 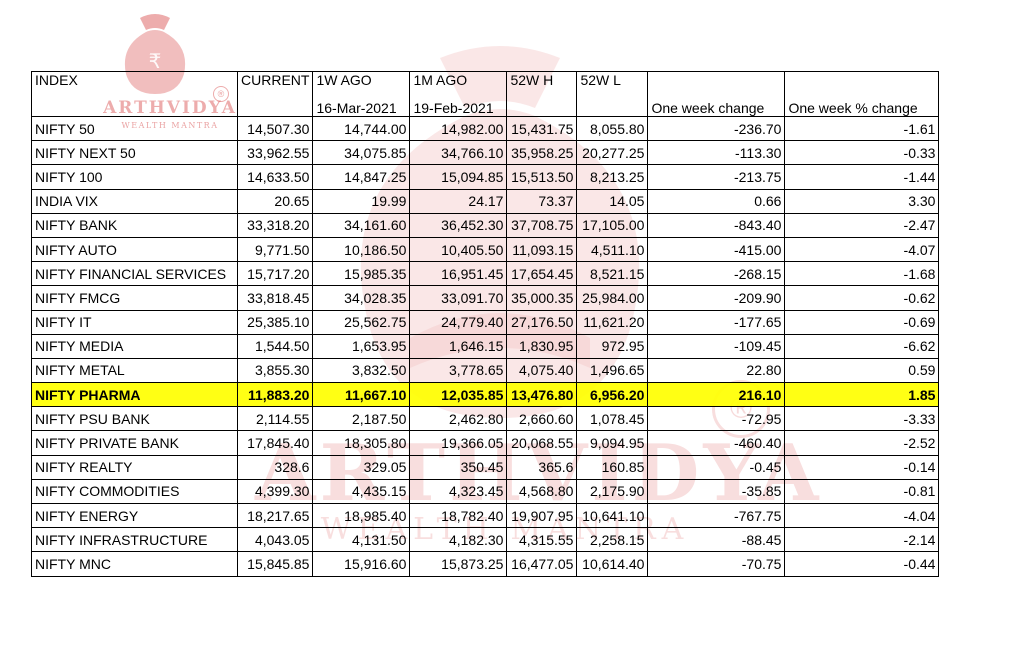 I want to click on cell-index: NIFTY MNC, so click(x=134, y=564).